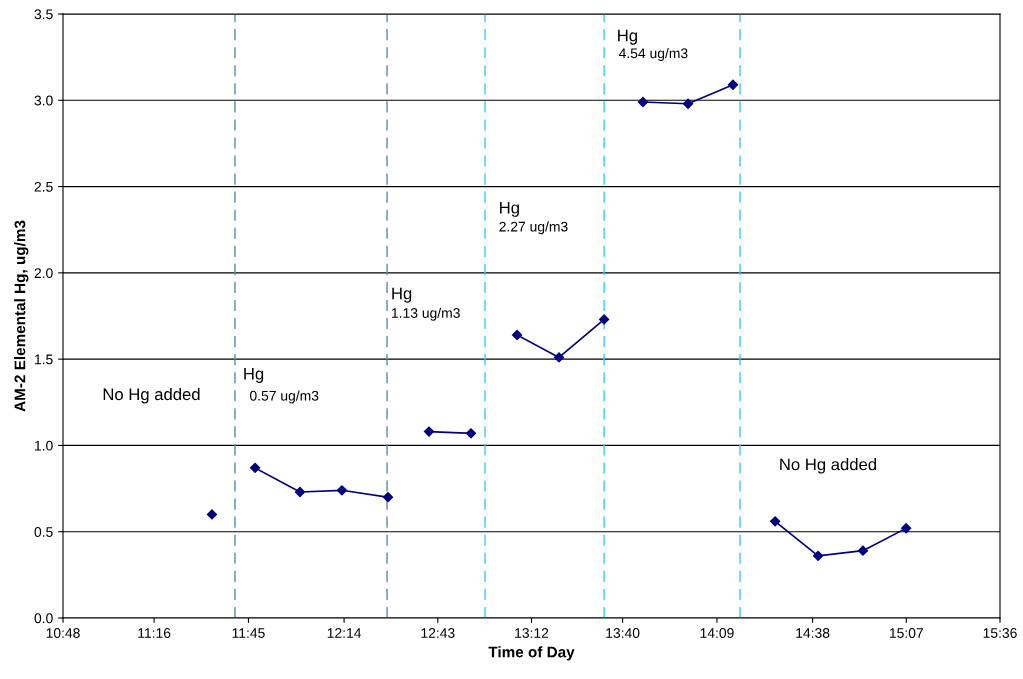 The image size is (1023, 679). I want to click on y-tick-label: 1.5, so click(44, 359).